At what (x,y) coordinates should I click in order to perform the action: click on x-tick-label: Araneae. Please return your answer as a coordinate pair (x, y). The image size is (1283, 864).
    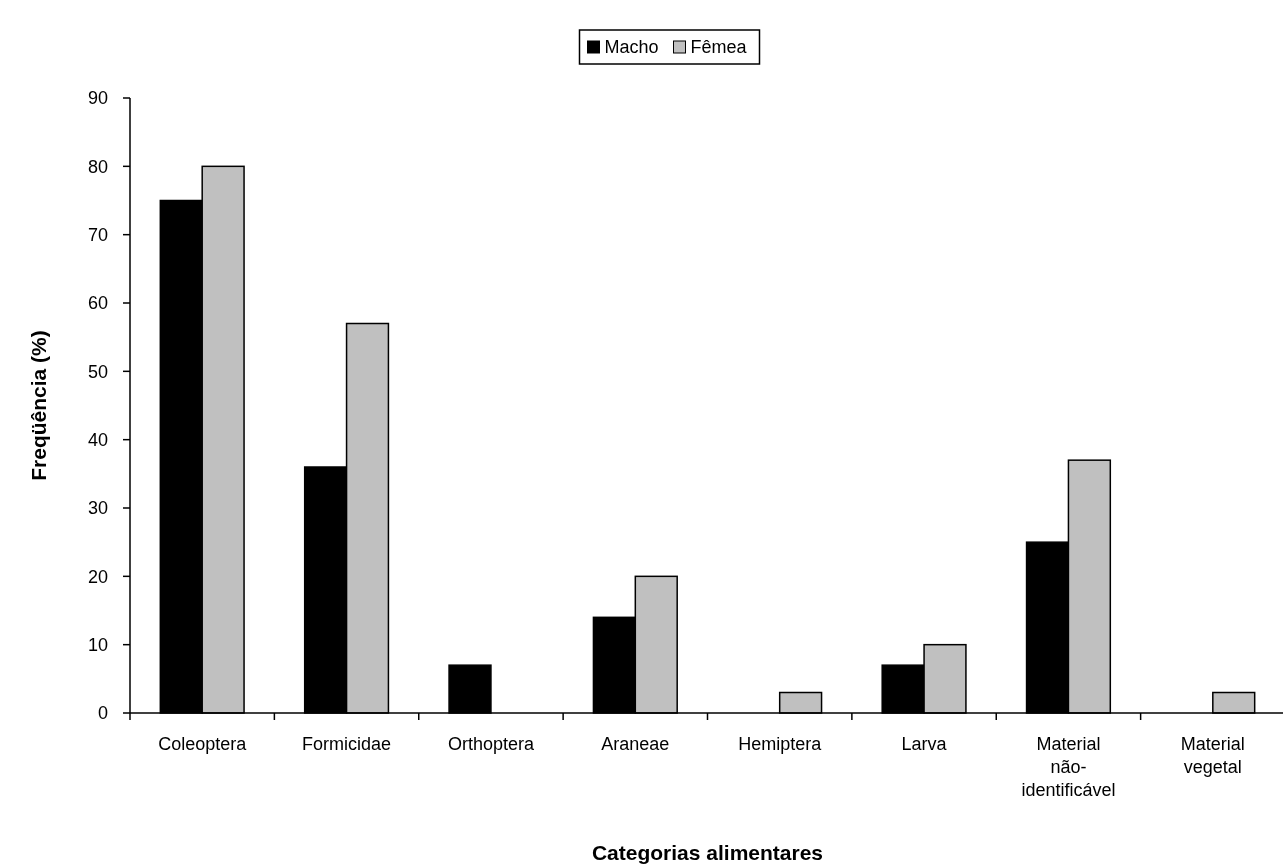
    Looking at the image, I should click on (635, 744).